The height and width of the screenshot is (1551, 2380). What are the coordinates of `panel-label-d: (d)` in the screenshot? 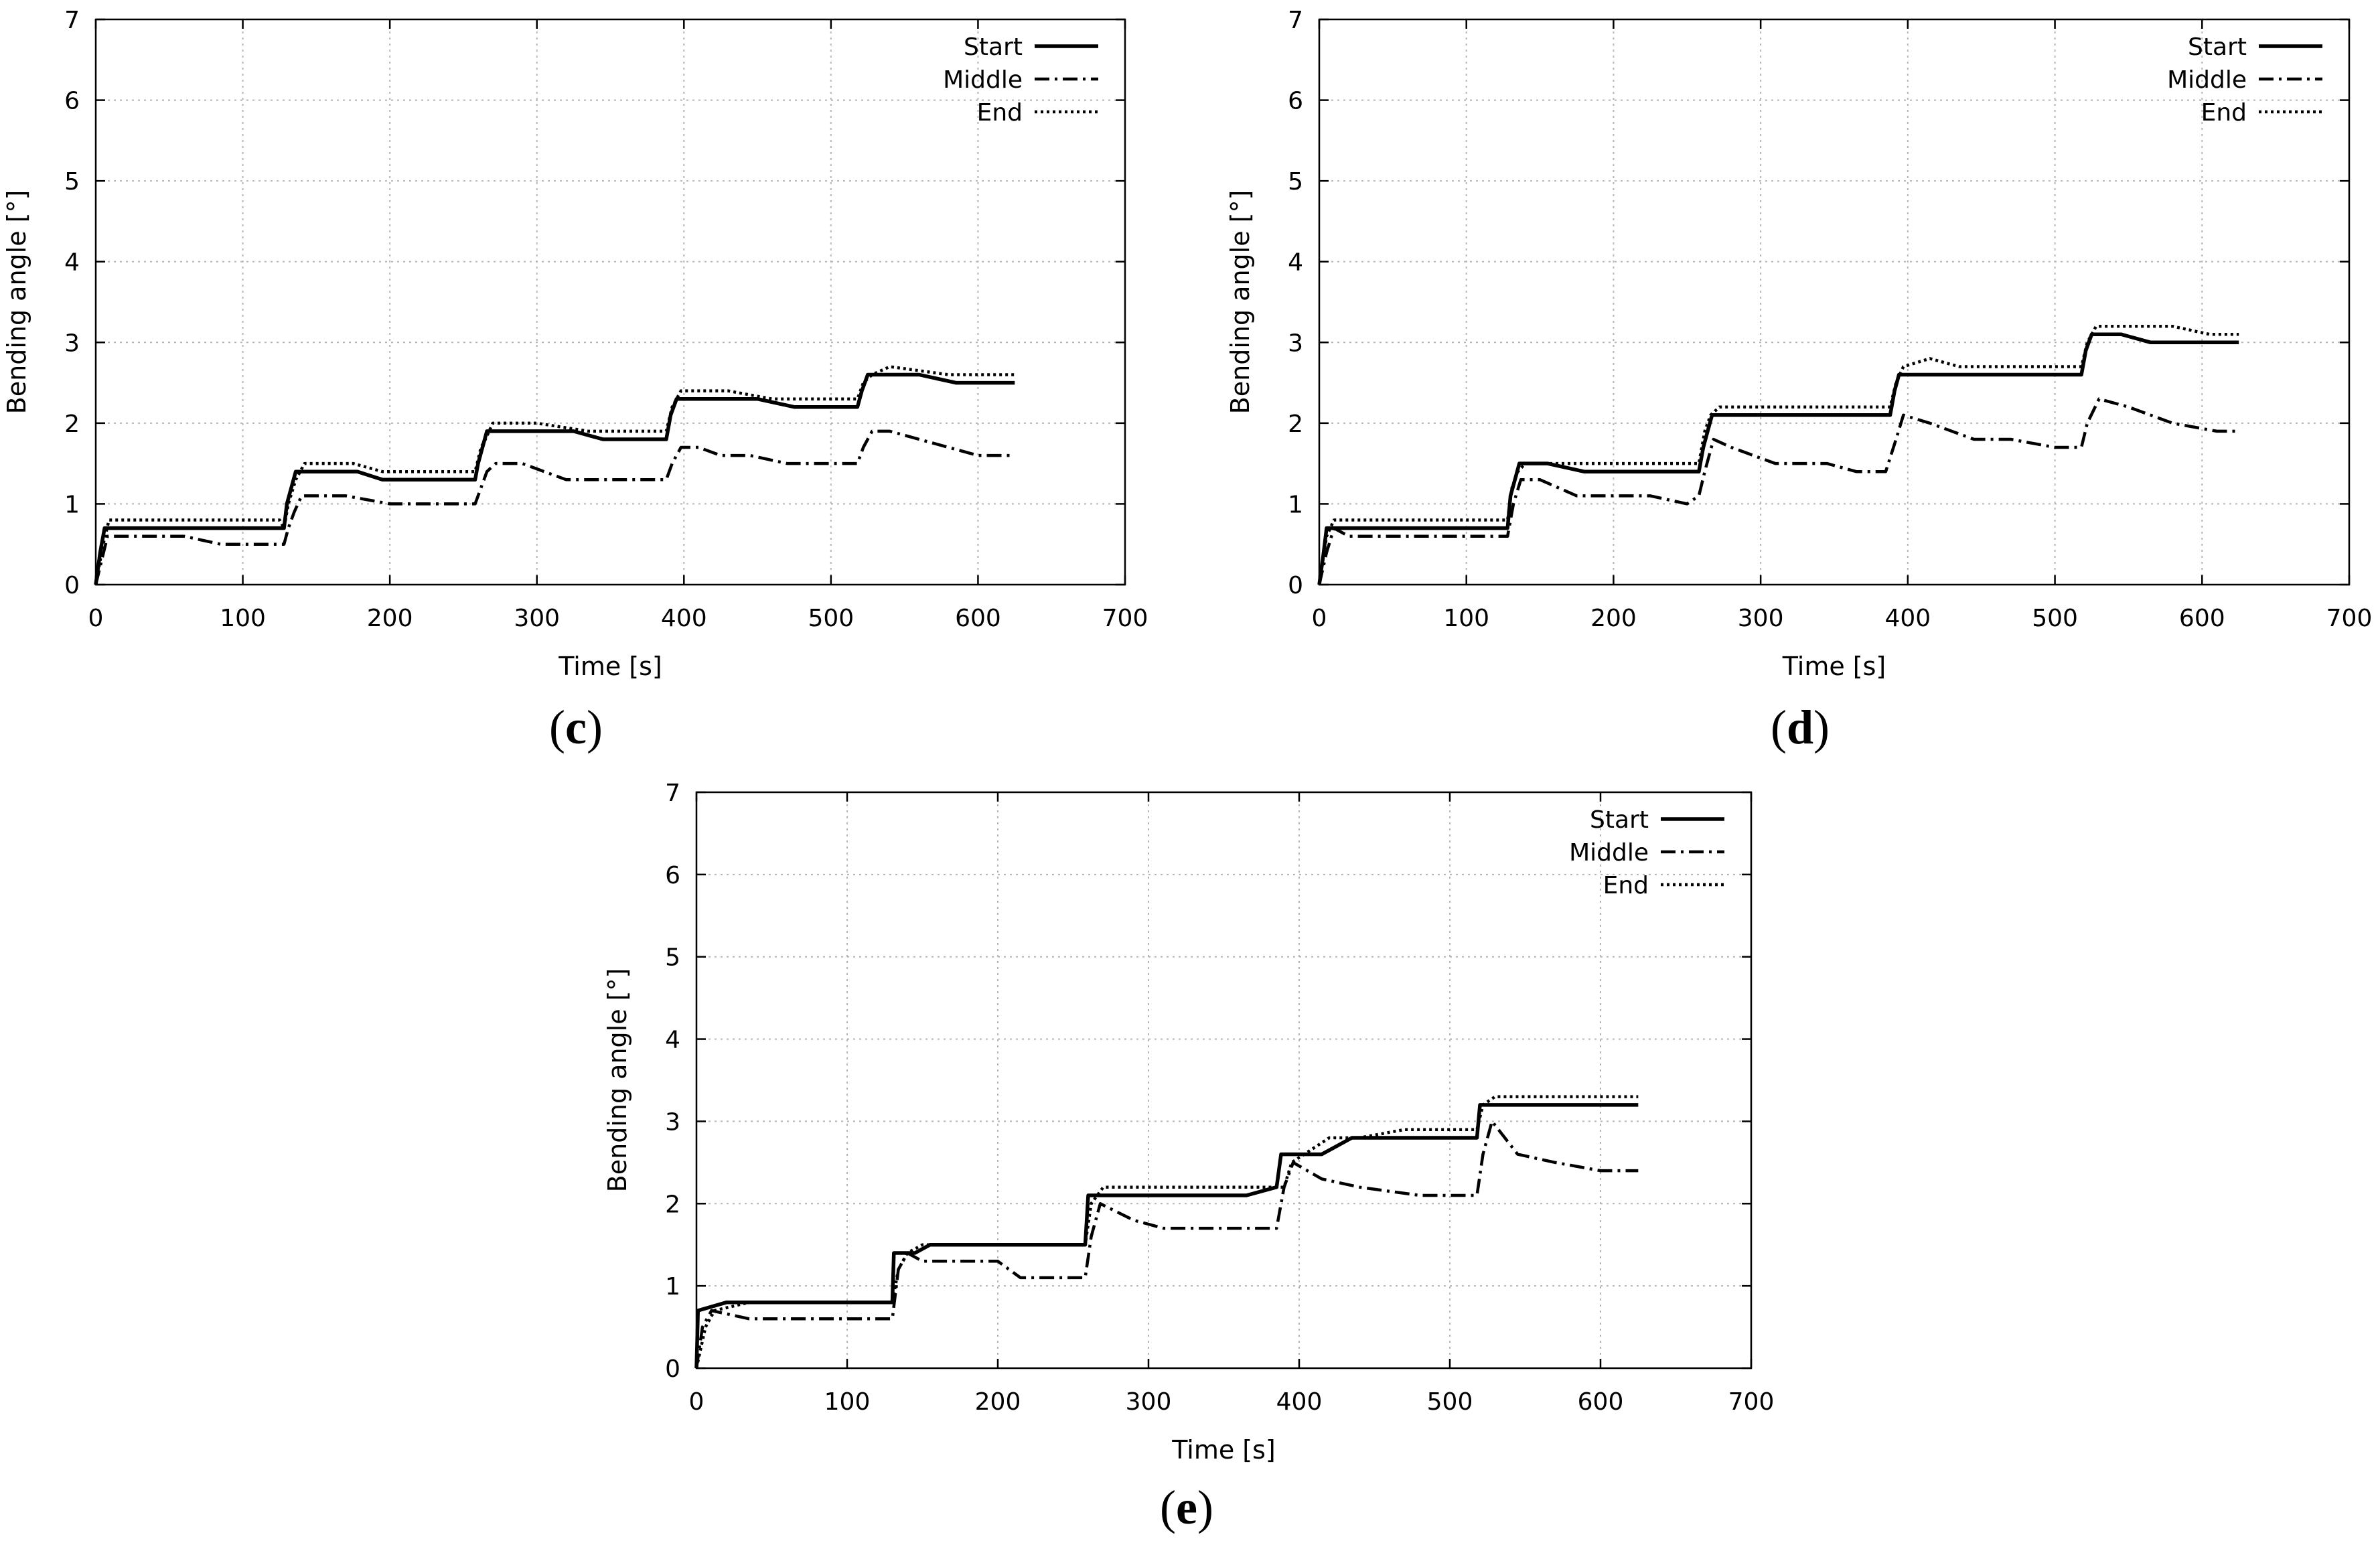 It's located at (1800, 727).